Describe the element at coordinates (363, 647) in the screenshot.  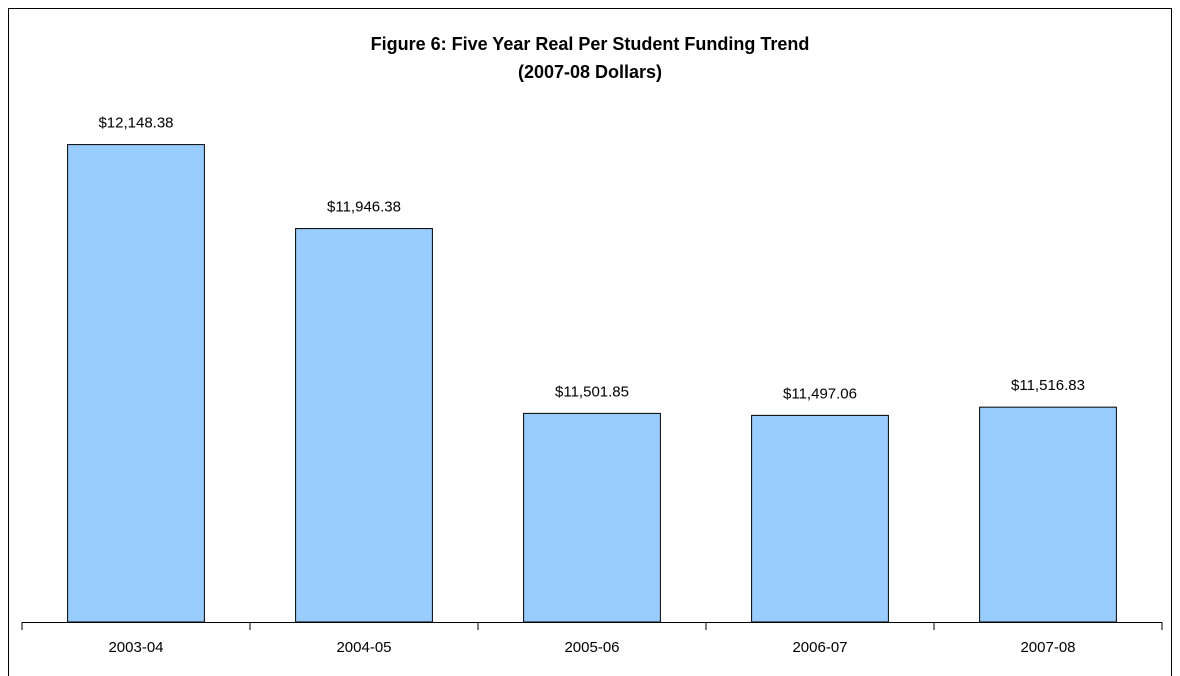
I see `x-tick-label: 2004-05` at that location.